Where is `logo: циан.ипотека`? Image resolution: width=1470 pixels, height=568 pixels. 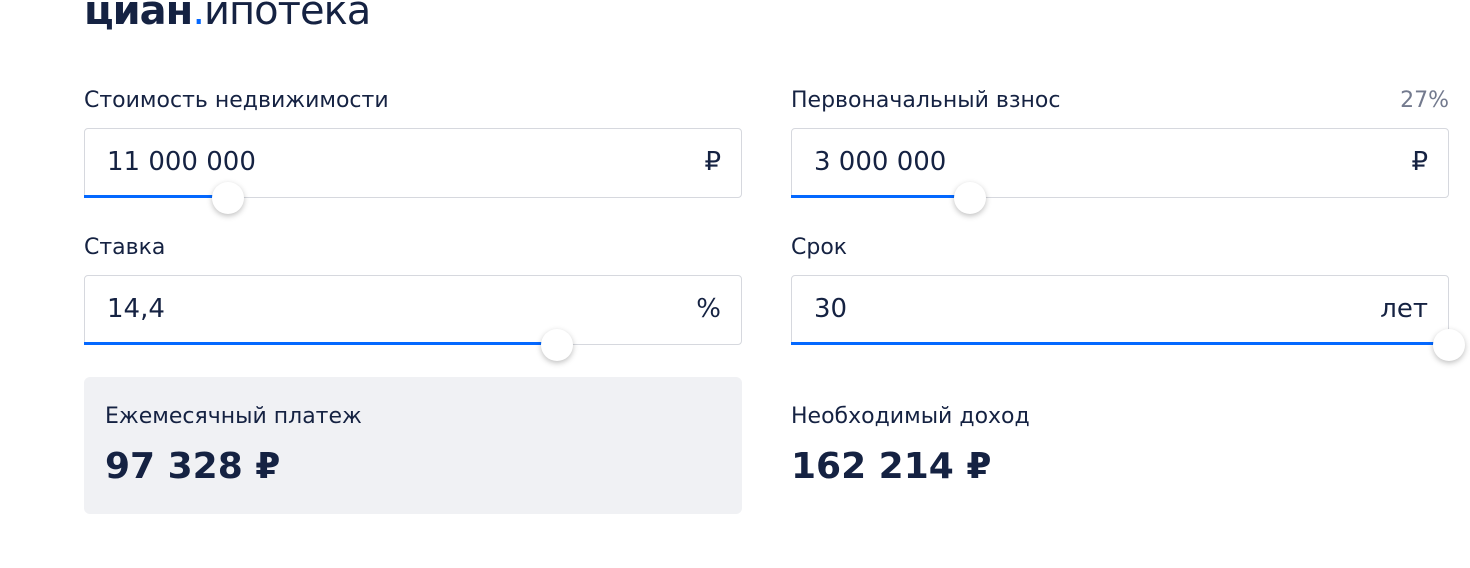
logo: циан.ипотека is located at coordinates (227, 17).